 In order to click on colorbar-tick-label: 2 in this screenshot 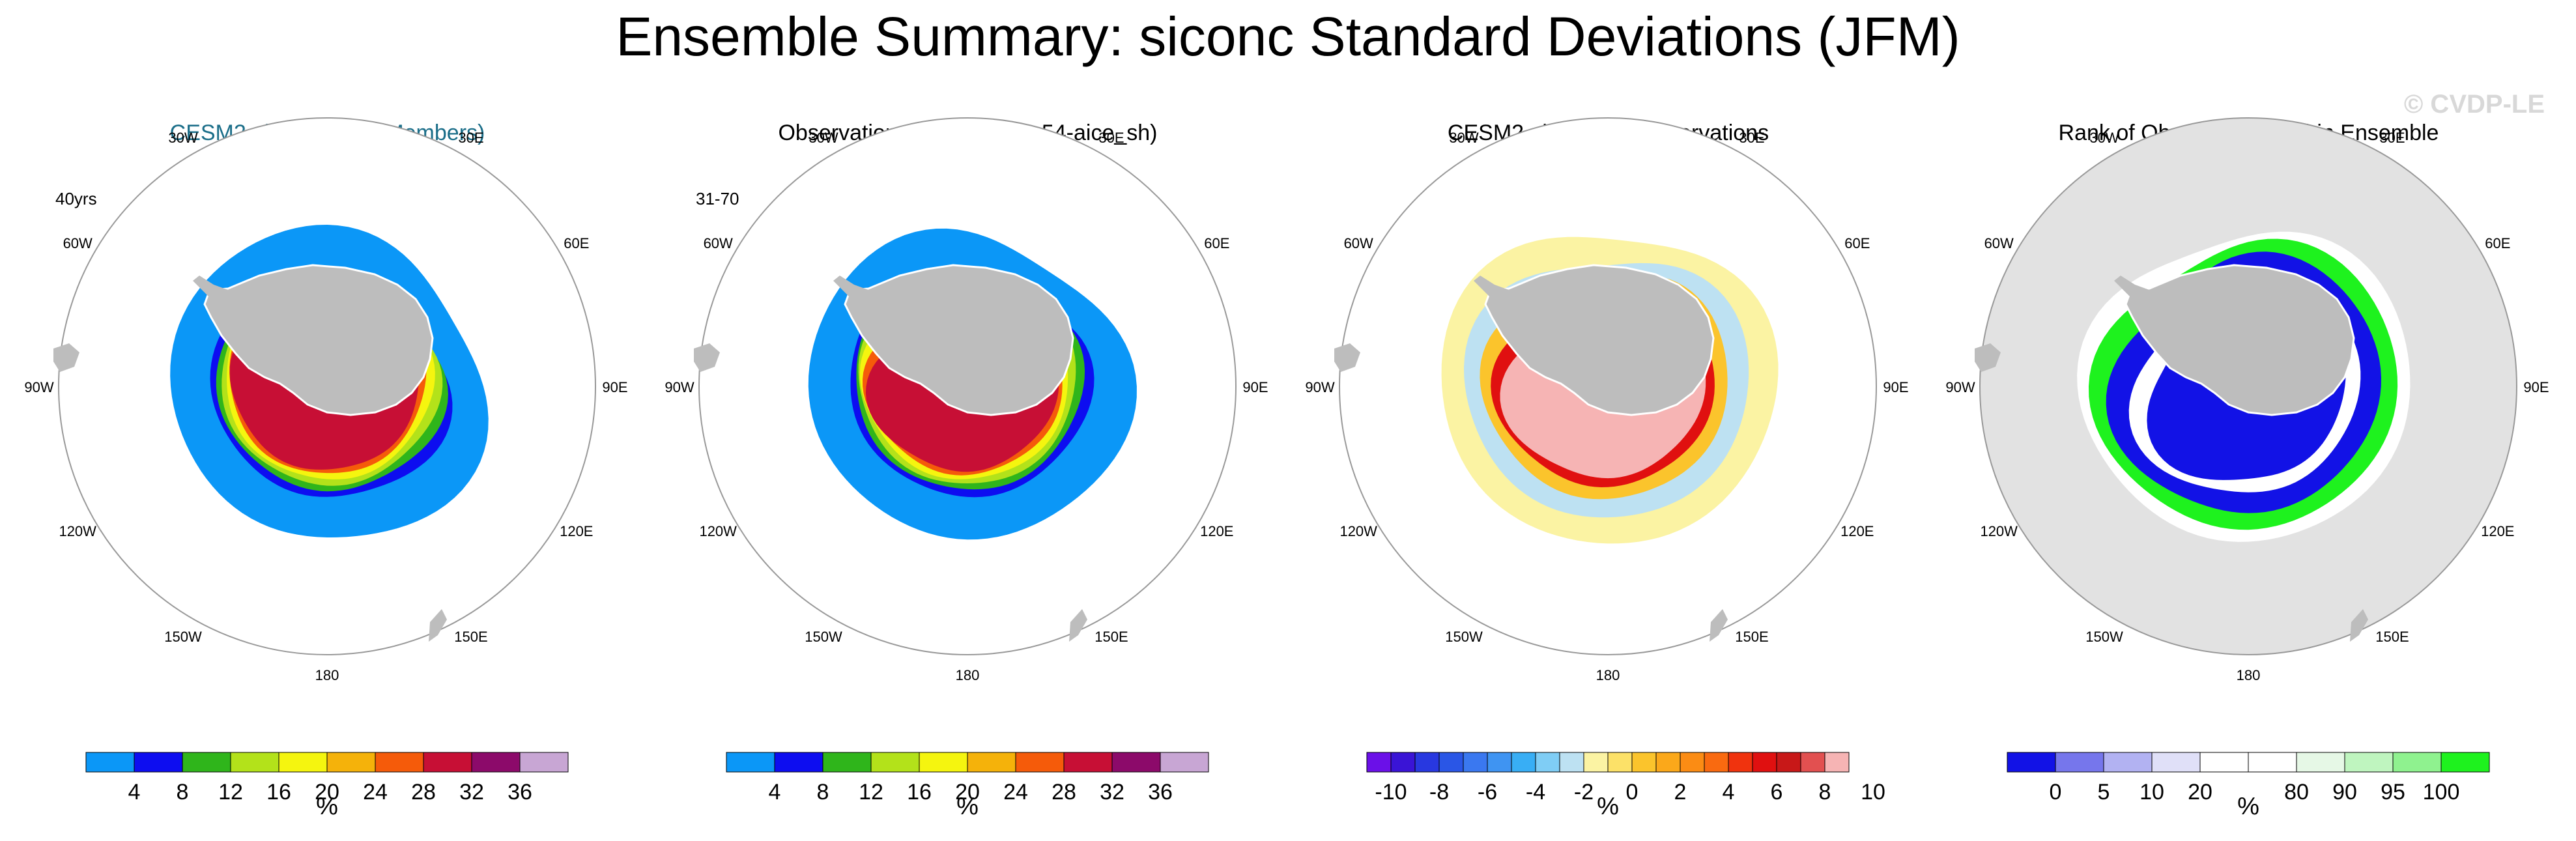, I will do `click(1680, 793)`.